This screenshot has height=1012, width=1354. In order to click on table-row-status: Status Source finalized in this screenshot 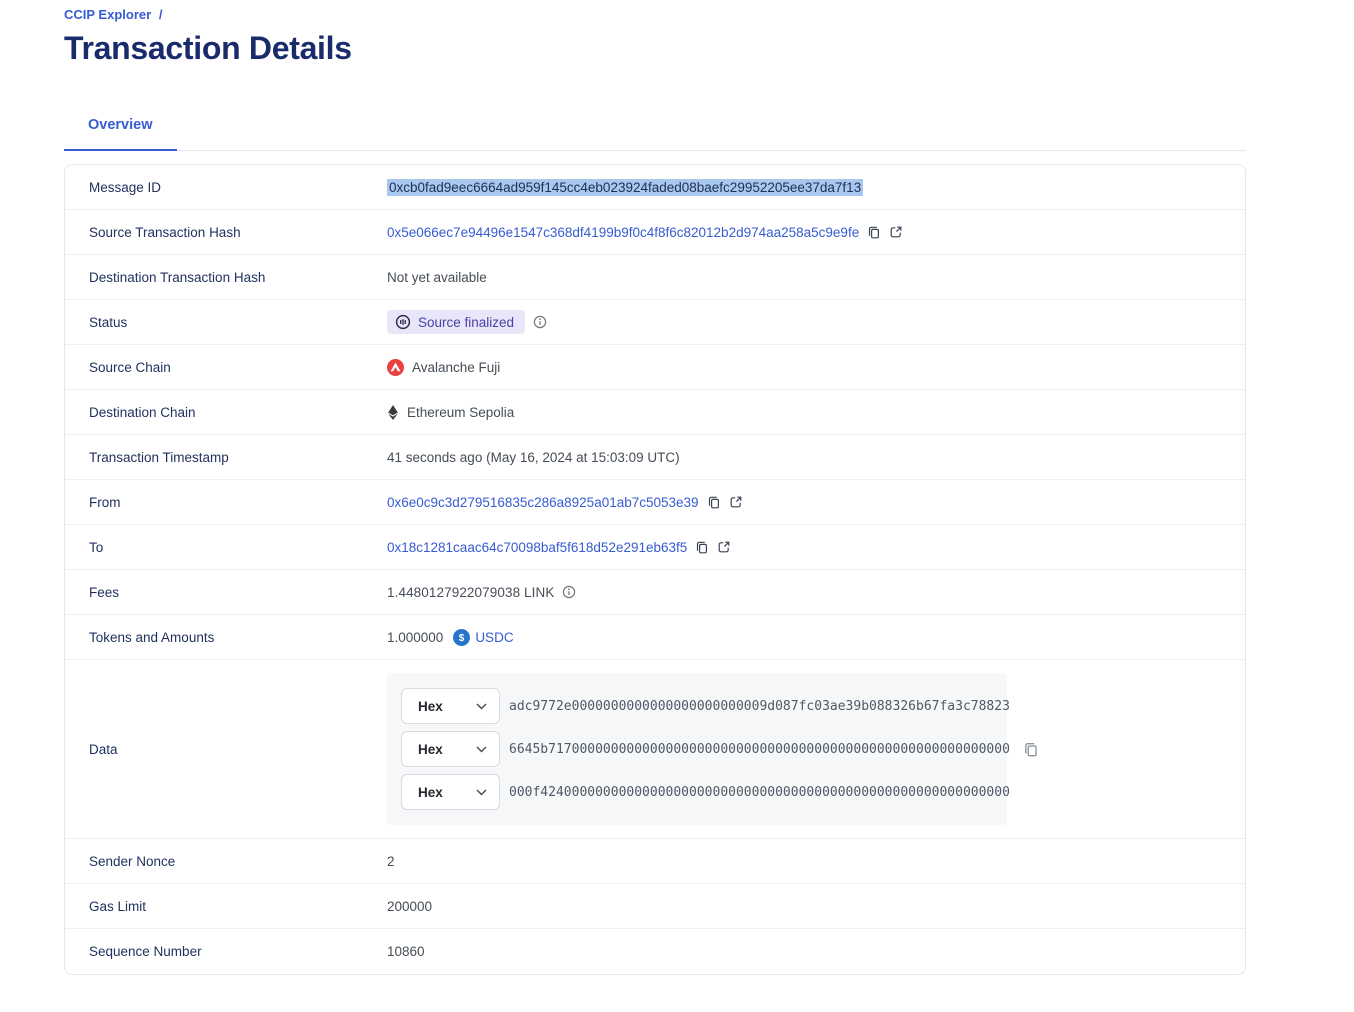, I will do `click(655, 322)`.